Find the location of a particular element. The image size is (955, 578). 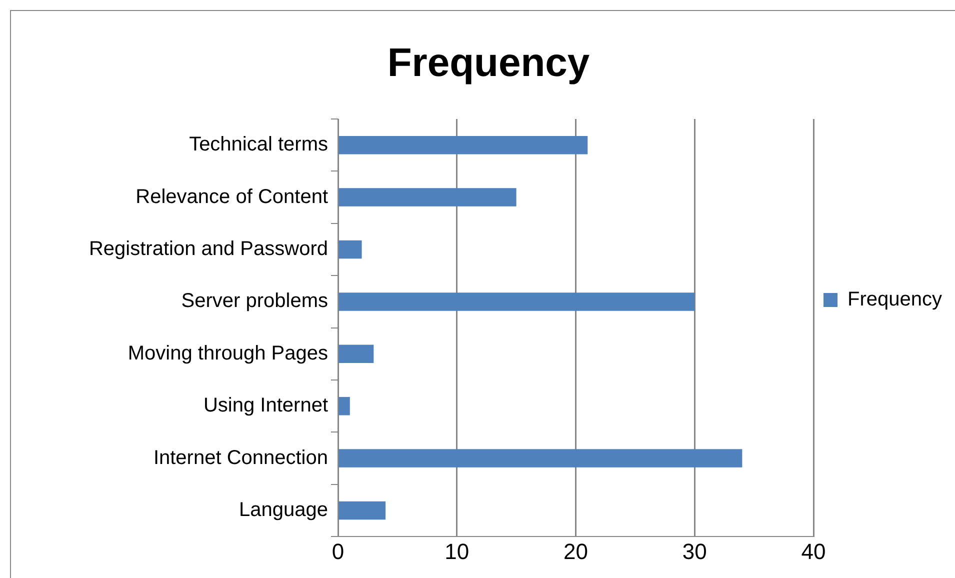

x-tick-label: 10 is located at coordinates (457, 551).